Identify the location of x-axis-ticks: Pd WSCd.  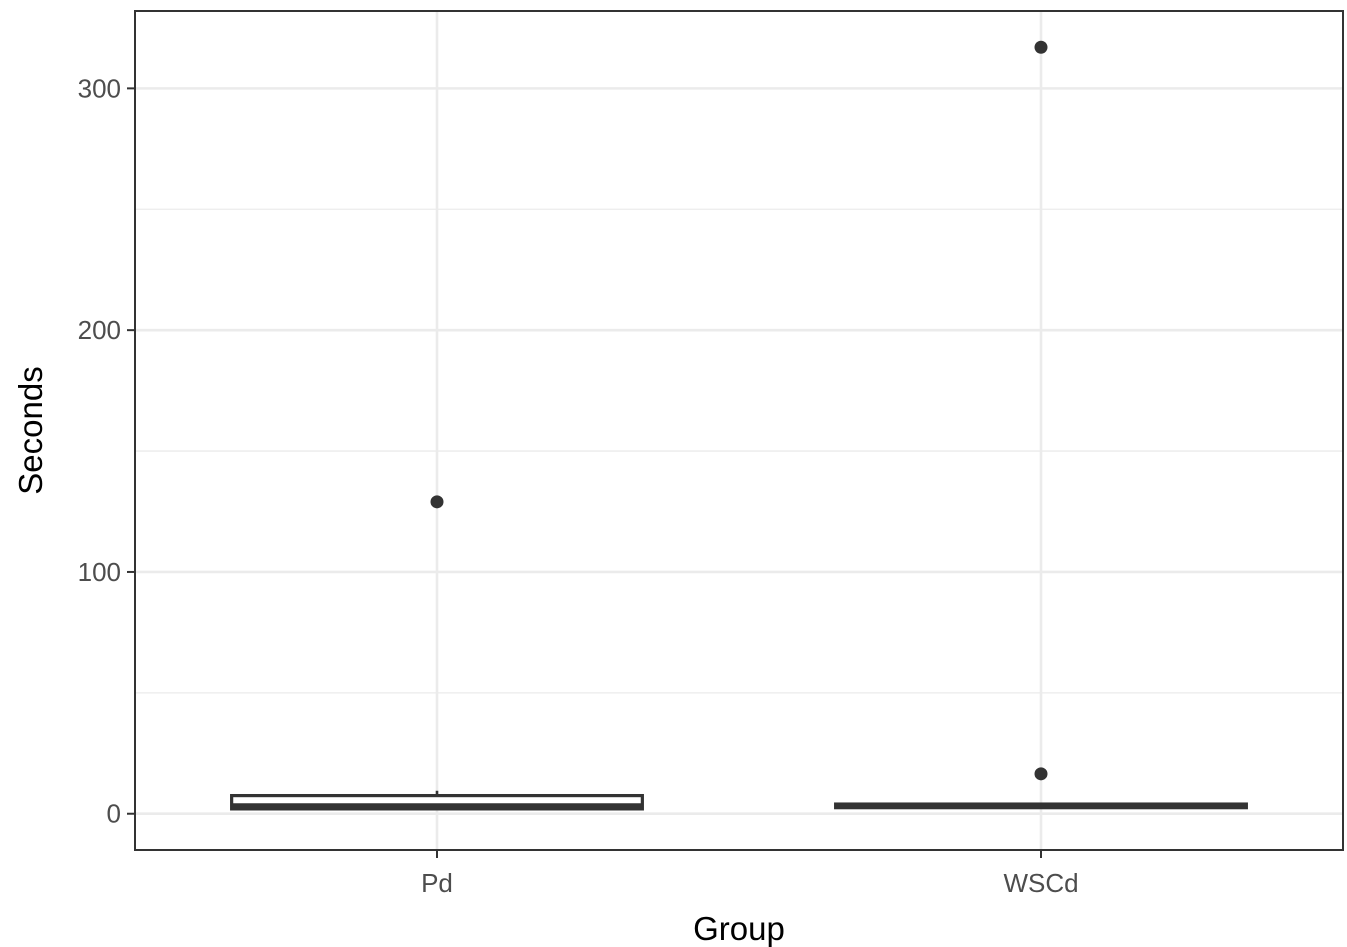
(750, 874).